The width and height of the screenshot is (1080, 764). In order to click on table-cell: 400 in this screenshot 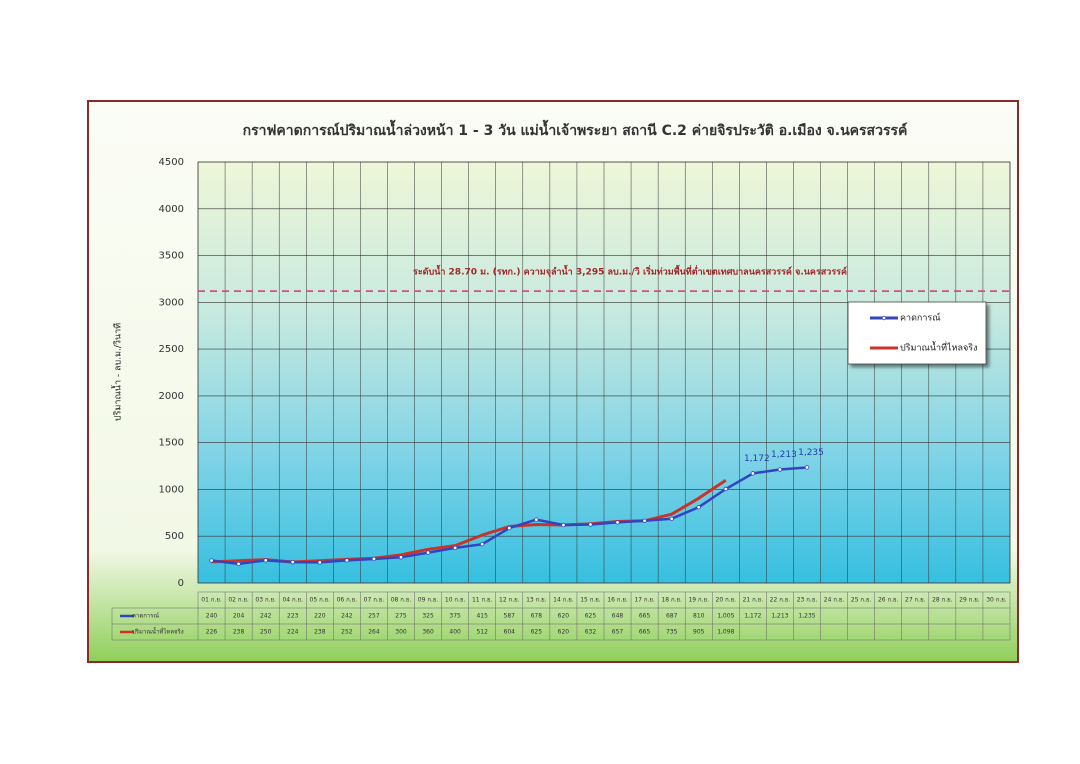, I will do `click(455, 632)`.